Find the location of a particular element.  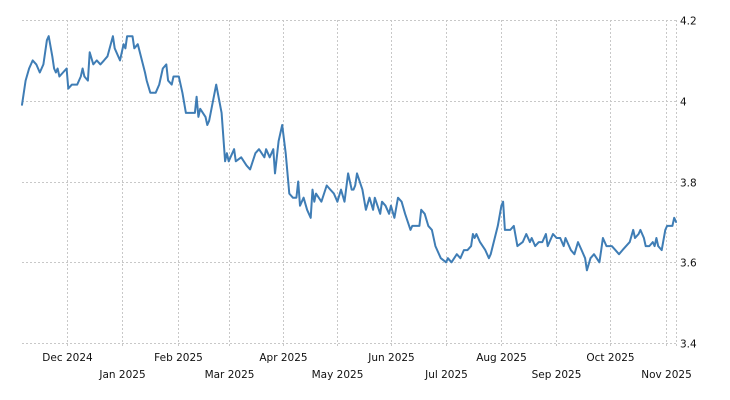

x-tick-label: Jun 2025 is located at coordinates (390, 358).